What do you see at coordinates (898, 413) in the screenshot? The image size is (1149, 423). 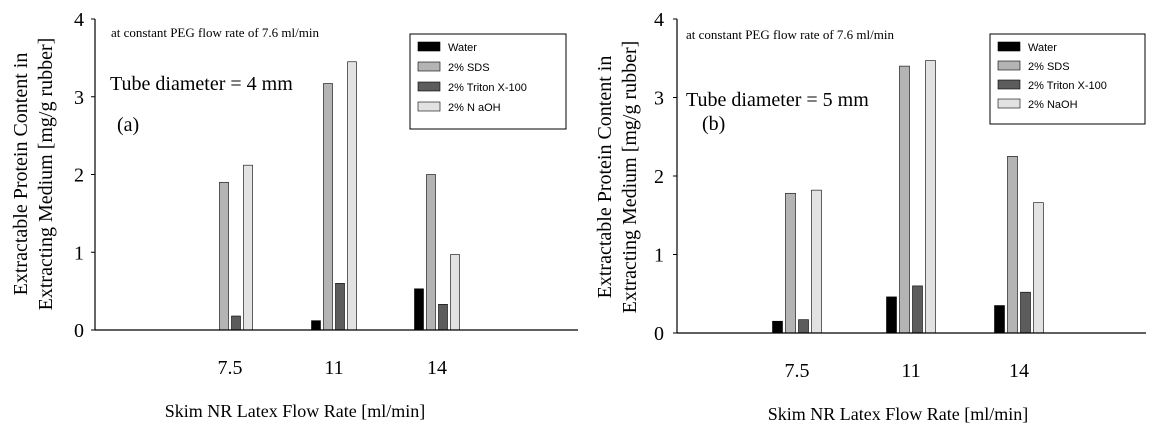 I see `x-axis-title-b: Skim NR Latex Flow Rate [ml/min]` at bounding box center [898, 413].